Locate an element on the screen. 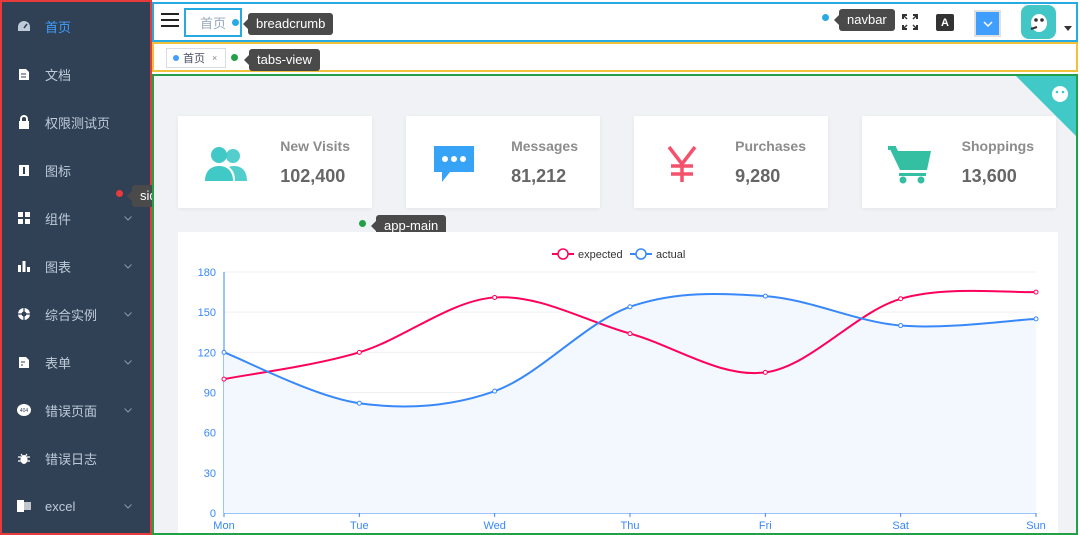  example-icon is located at coordinates (24, 314).